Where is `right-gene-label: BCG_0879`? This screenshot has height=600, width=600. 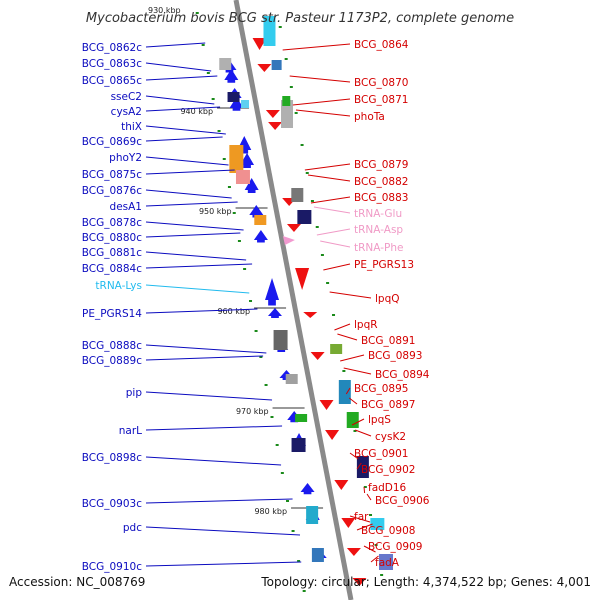 right-gene-label: BCG_0879 is located at coordinates (381, 165).